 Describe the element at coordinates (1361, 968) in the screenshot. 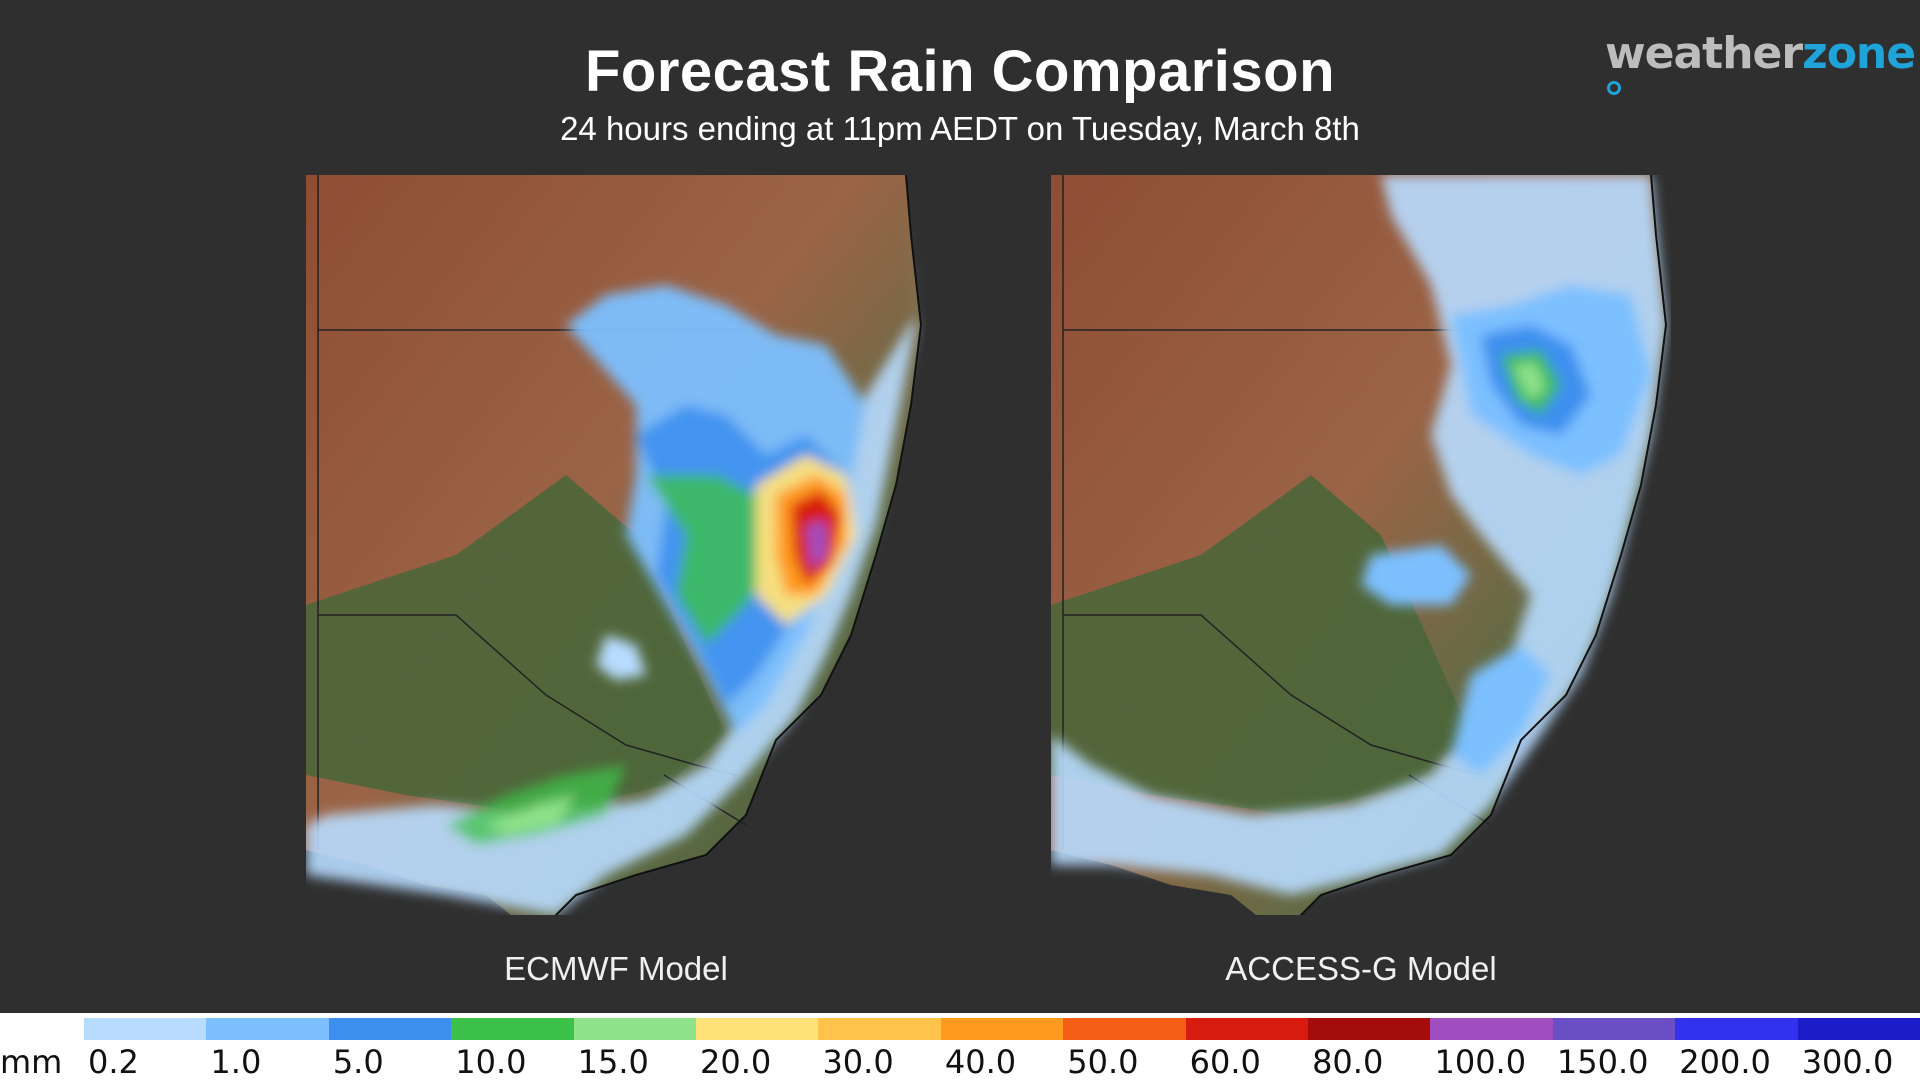

I see `map-label-access-g: ACCESS-G Model` at that location.